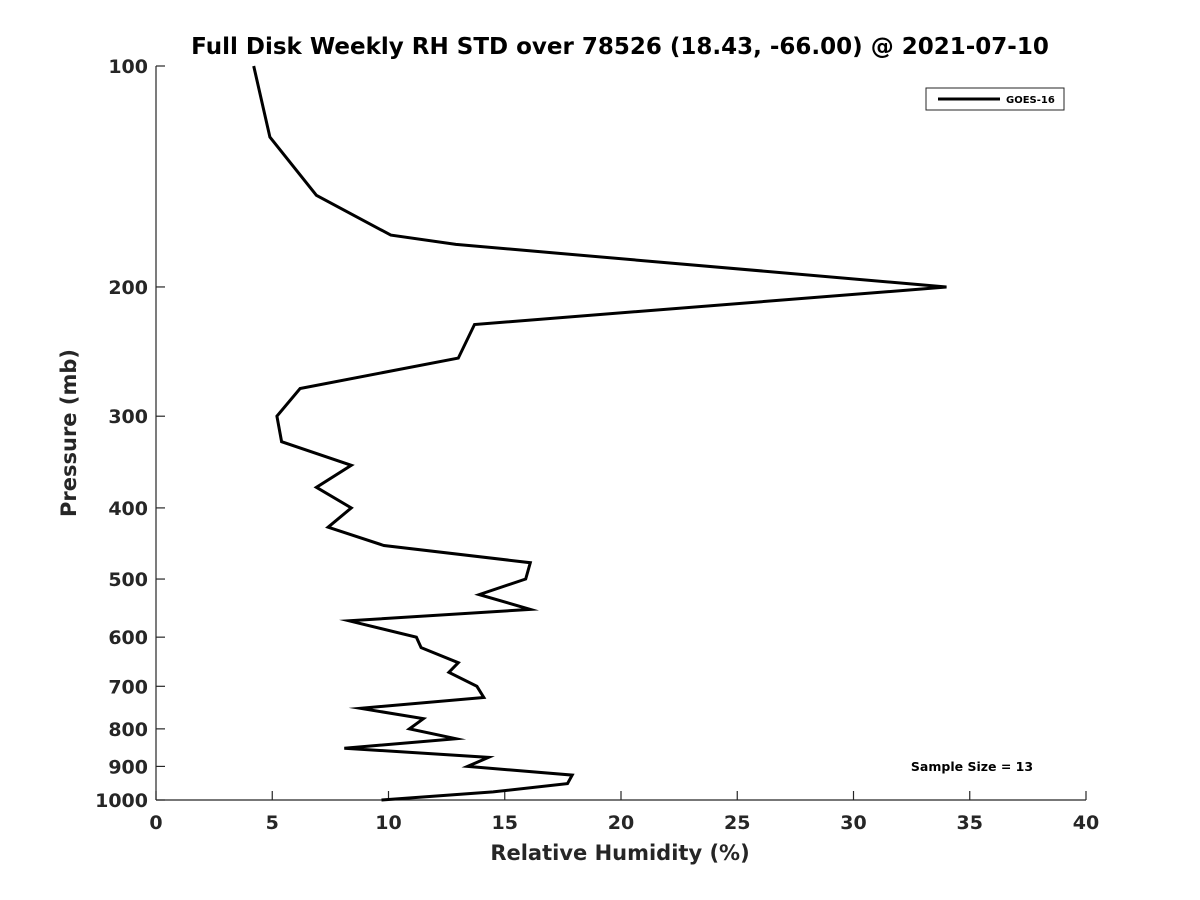 The image size is (1200, 900). I want to click on x-tick-label: 35, so click(970, 823).